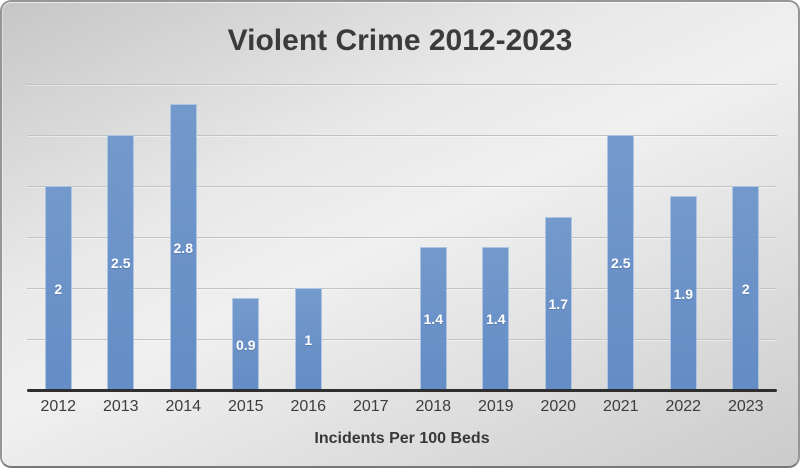 Image resolution: width=800 pixels, height=468 pixels. I want to click on bar-column-2018: 1.4, so click(433, 237).